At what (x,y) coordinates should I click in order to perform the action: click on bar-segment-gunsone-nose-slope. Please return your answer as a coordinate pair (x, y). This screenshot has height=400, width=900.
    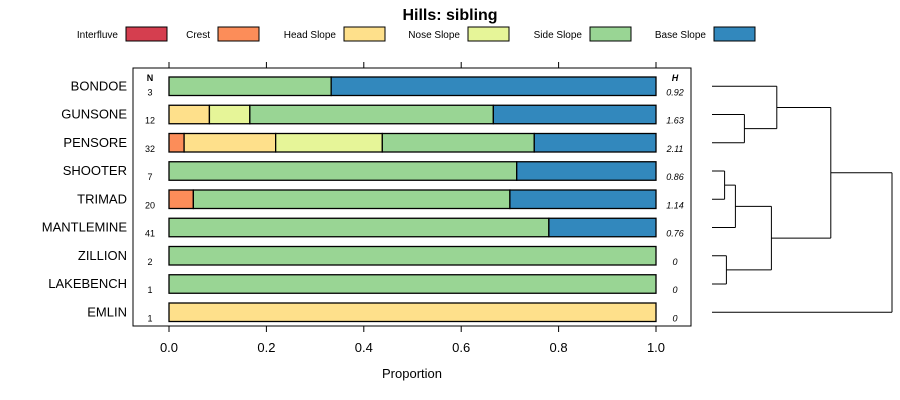
    Looking at the image, I should click on (229, 114).